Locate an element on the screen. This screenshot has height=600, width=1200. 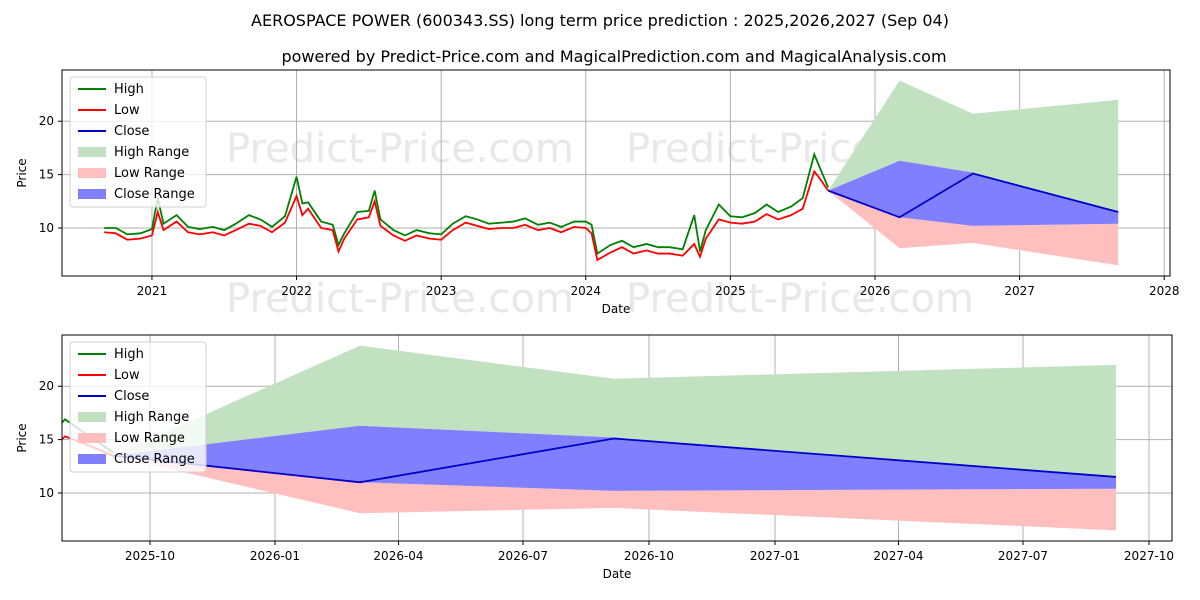
x-tick-label: 2026-10 is located at coordinates (649, 556).